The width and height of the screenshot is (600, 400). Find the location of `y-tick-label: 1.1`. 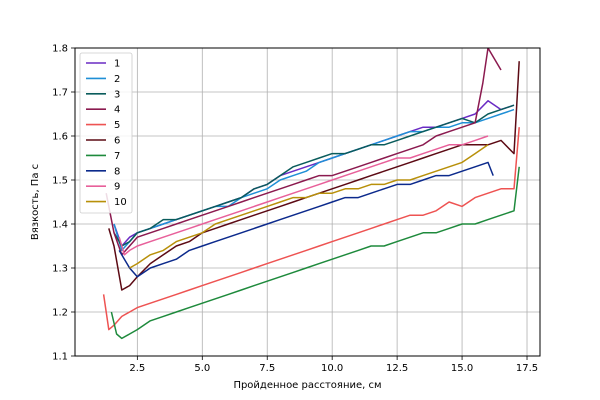

y-tick-label: 1.1 is located at coordinates (60, 357).